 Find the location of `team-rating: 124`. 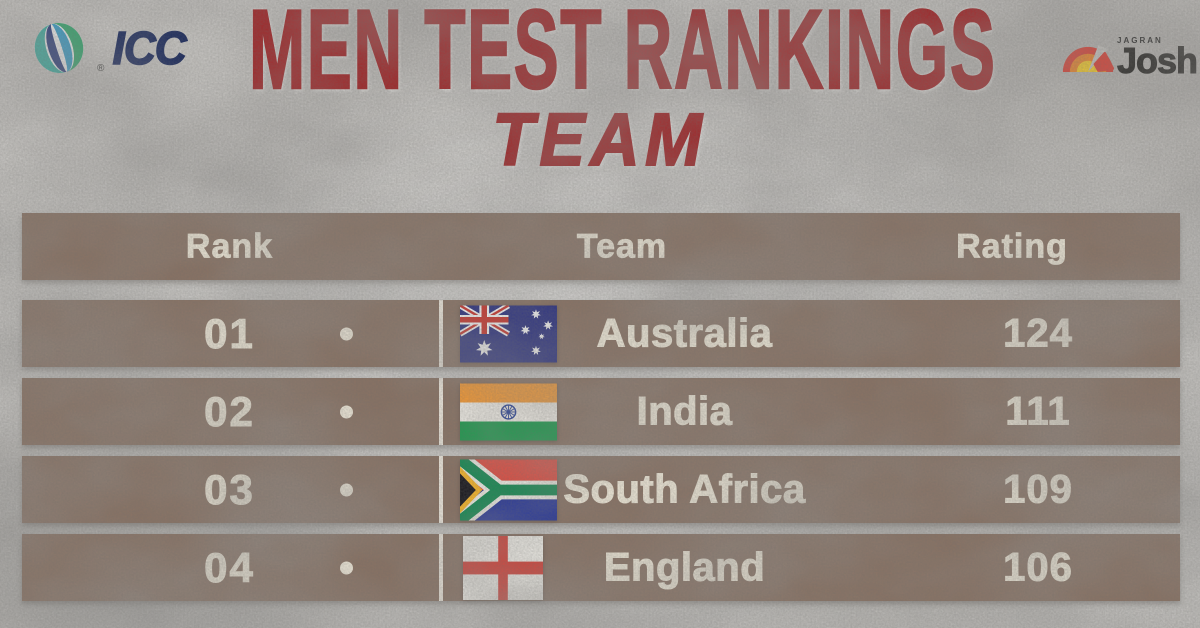

team-rating: 124 is located at coordinates (1038, 333).